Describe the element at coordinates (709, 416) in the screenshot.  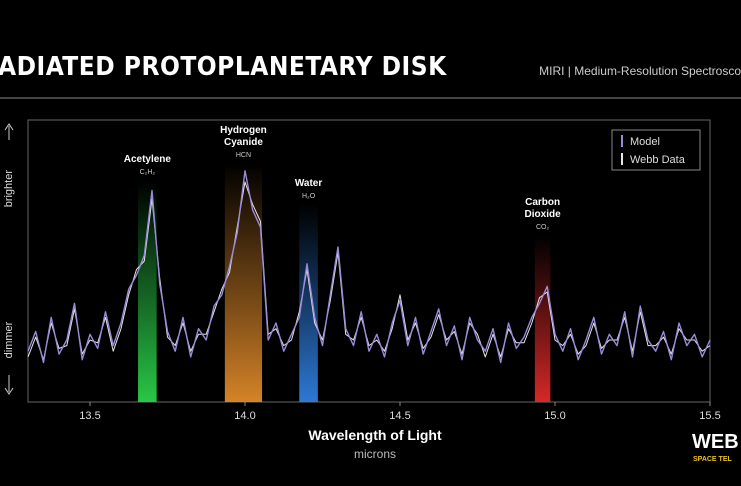
I see `x-tick-label: 15.5` at that location.